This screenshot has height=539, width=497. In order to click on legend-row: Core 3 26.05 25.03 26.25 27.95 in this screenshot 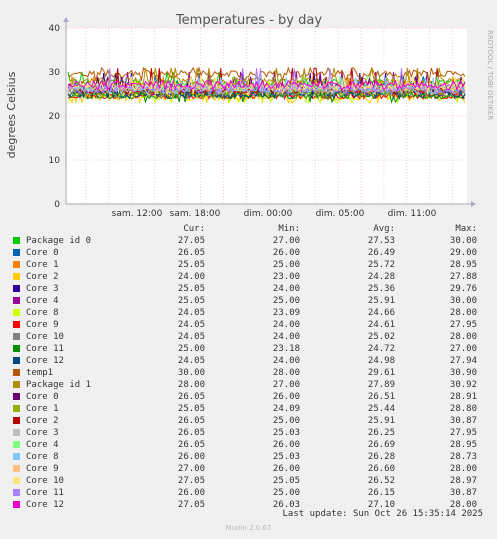, I will do `click(252, 433)`.